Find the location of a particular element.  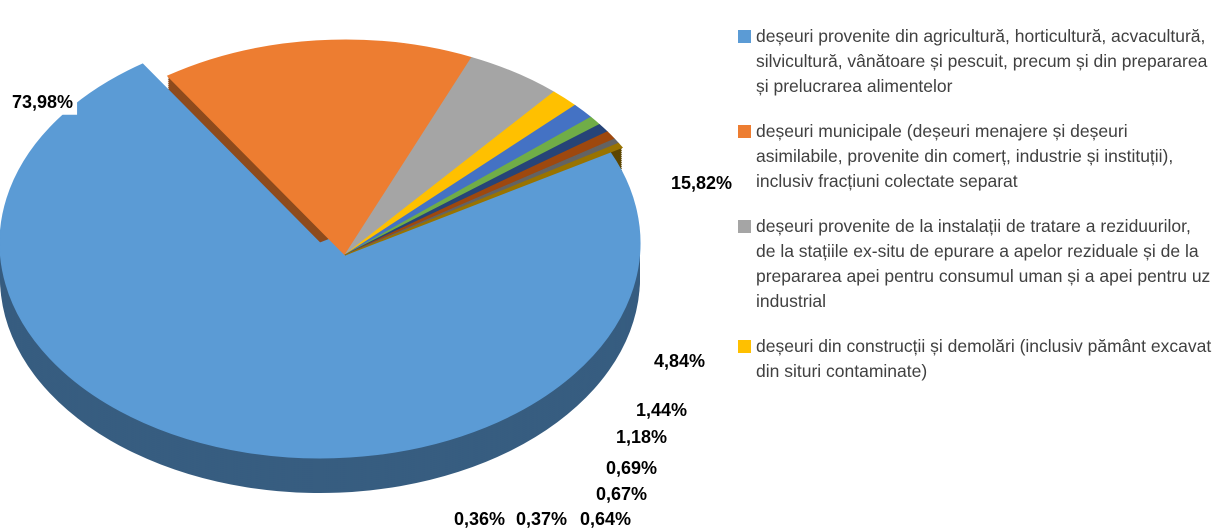

data-label: 4,84% is located at coordinates (679, 361).